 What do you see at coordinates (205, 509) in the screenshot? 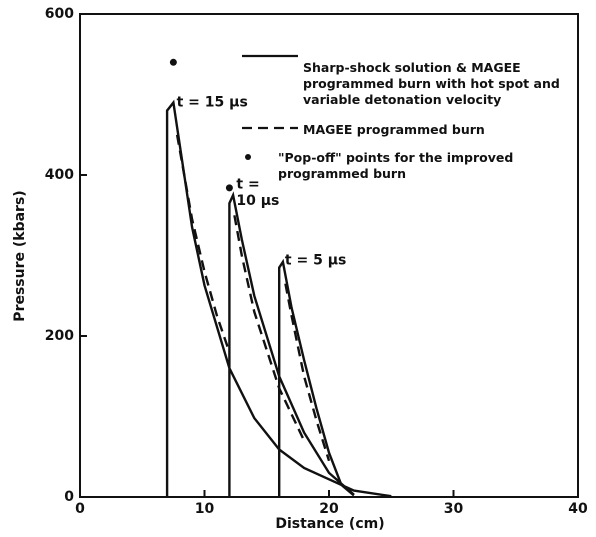
I see `x-tick-label: 10` at bounding box center [205, 509].